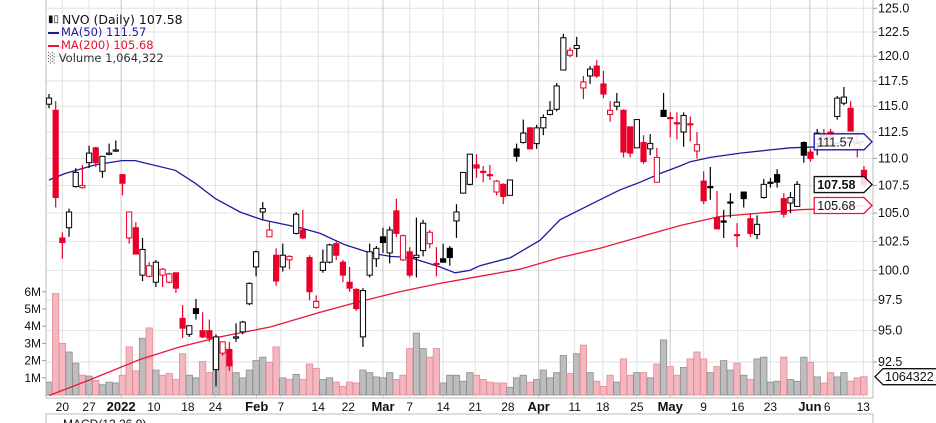 The width and height of the screenshot is (936, 423). I want to click on date-tick-label: 9, so click(703, 407).